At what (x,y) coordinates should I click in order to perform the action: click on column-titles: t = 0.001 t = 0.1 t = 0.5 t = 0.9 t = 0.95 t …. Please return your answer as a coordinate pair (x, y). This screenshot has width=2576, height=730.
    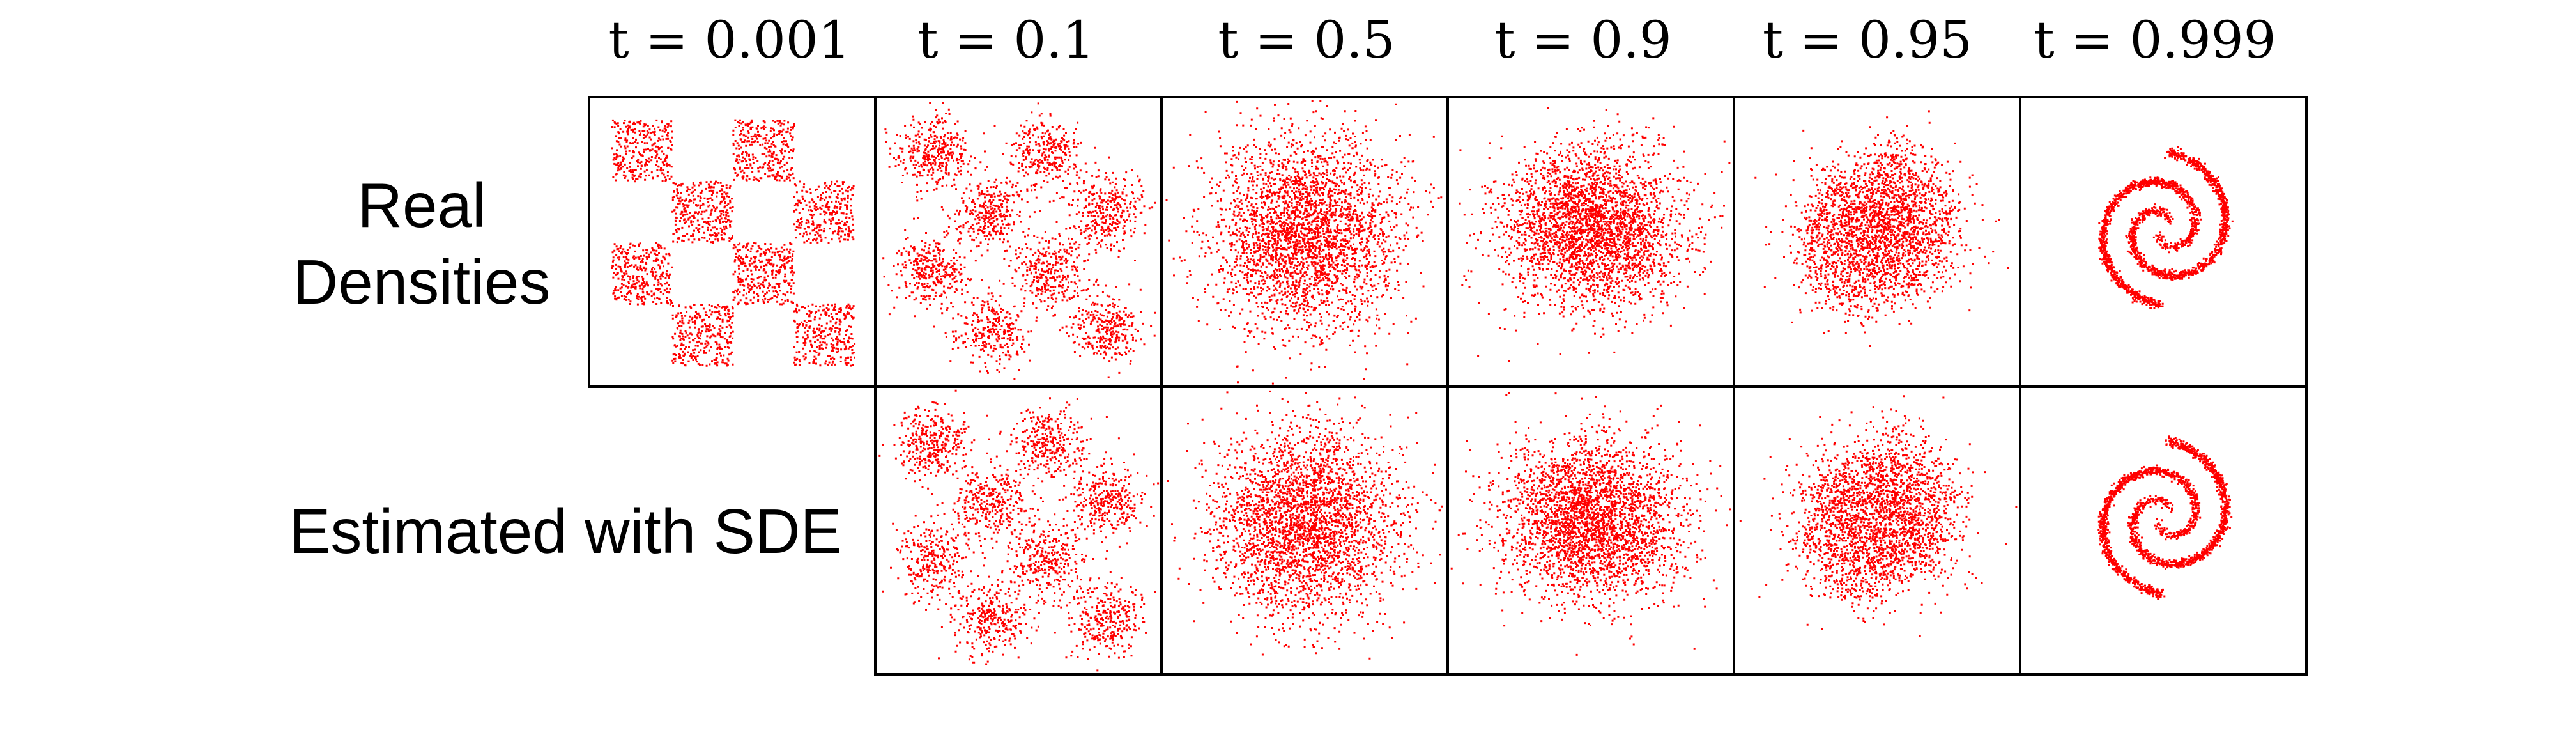
    Looking at the image, I should click on (1442, 40).